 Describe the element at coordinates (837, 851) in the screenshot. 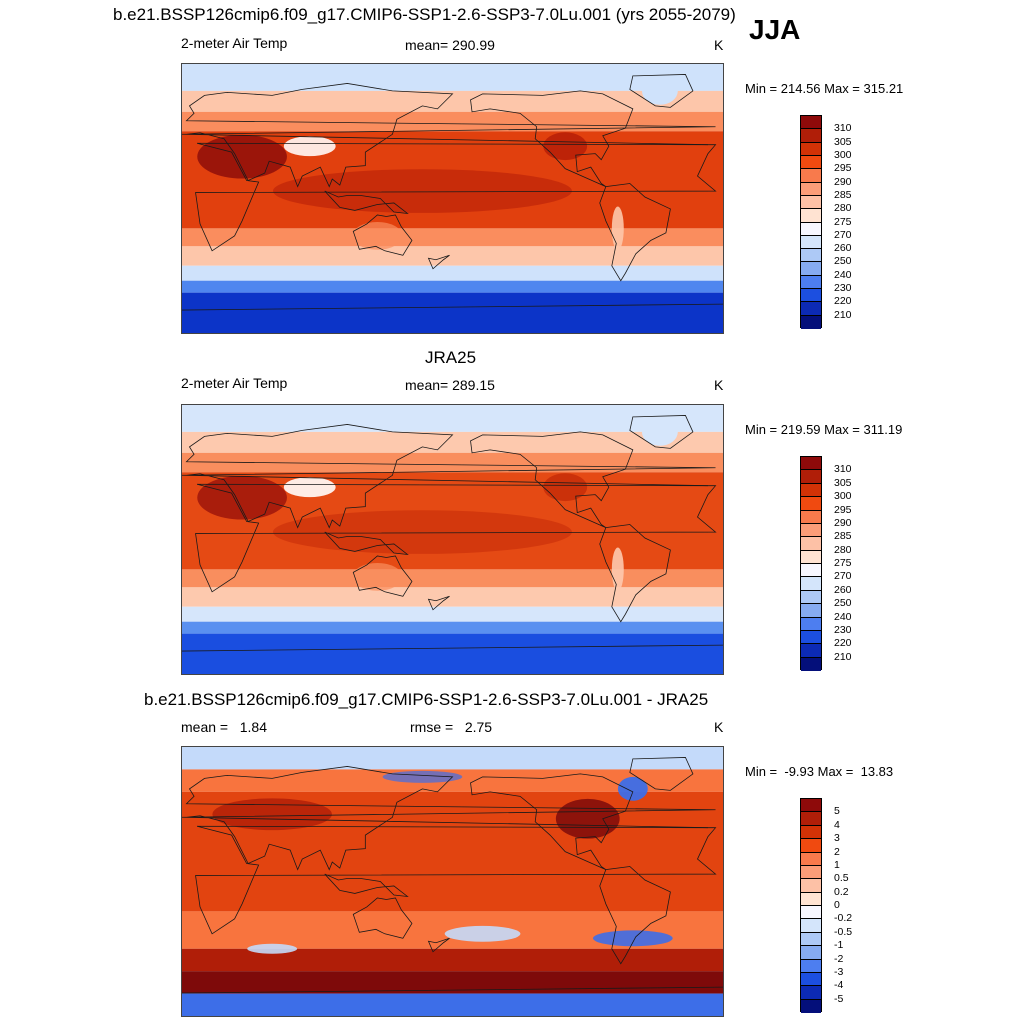

I see `colorbar-tick-label: 2` at that location.